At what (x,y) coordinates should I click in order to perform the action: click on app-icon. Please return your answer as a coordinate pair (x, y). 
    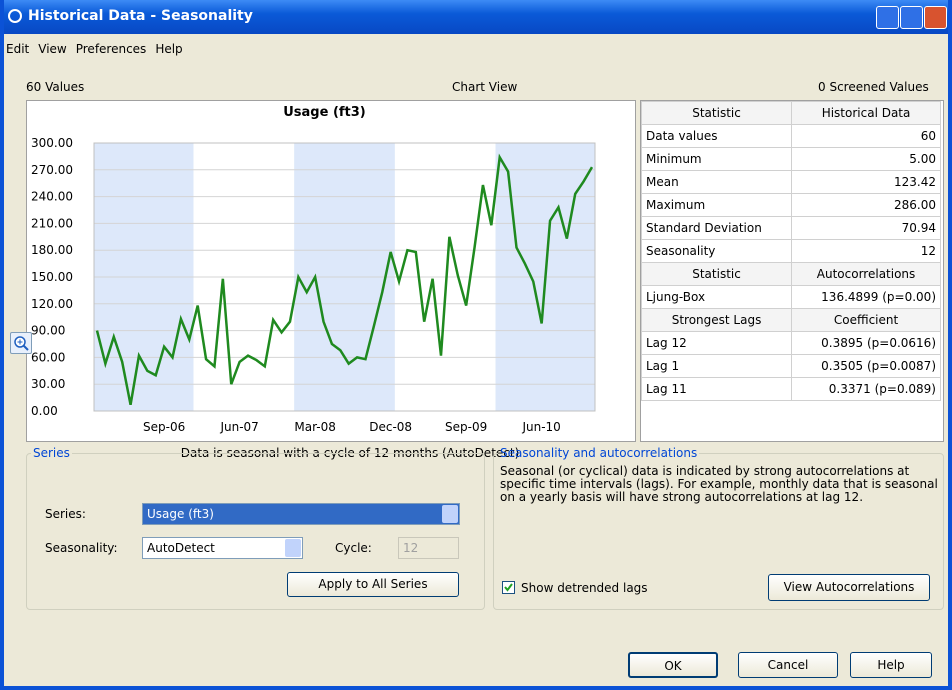
    Looking at the image, I should click on (15, 16).